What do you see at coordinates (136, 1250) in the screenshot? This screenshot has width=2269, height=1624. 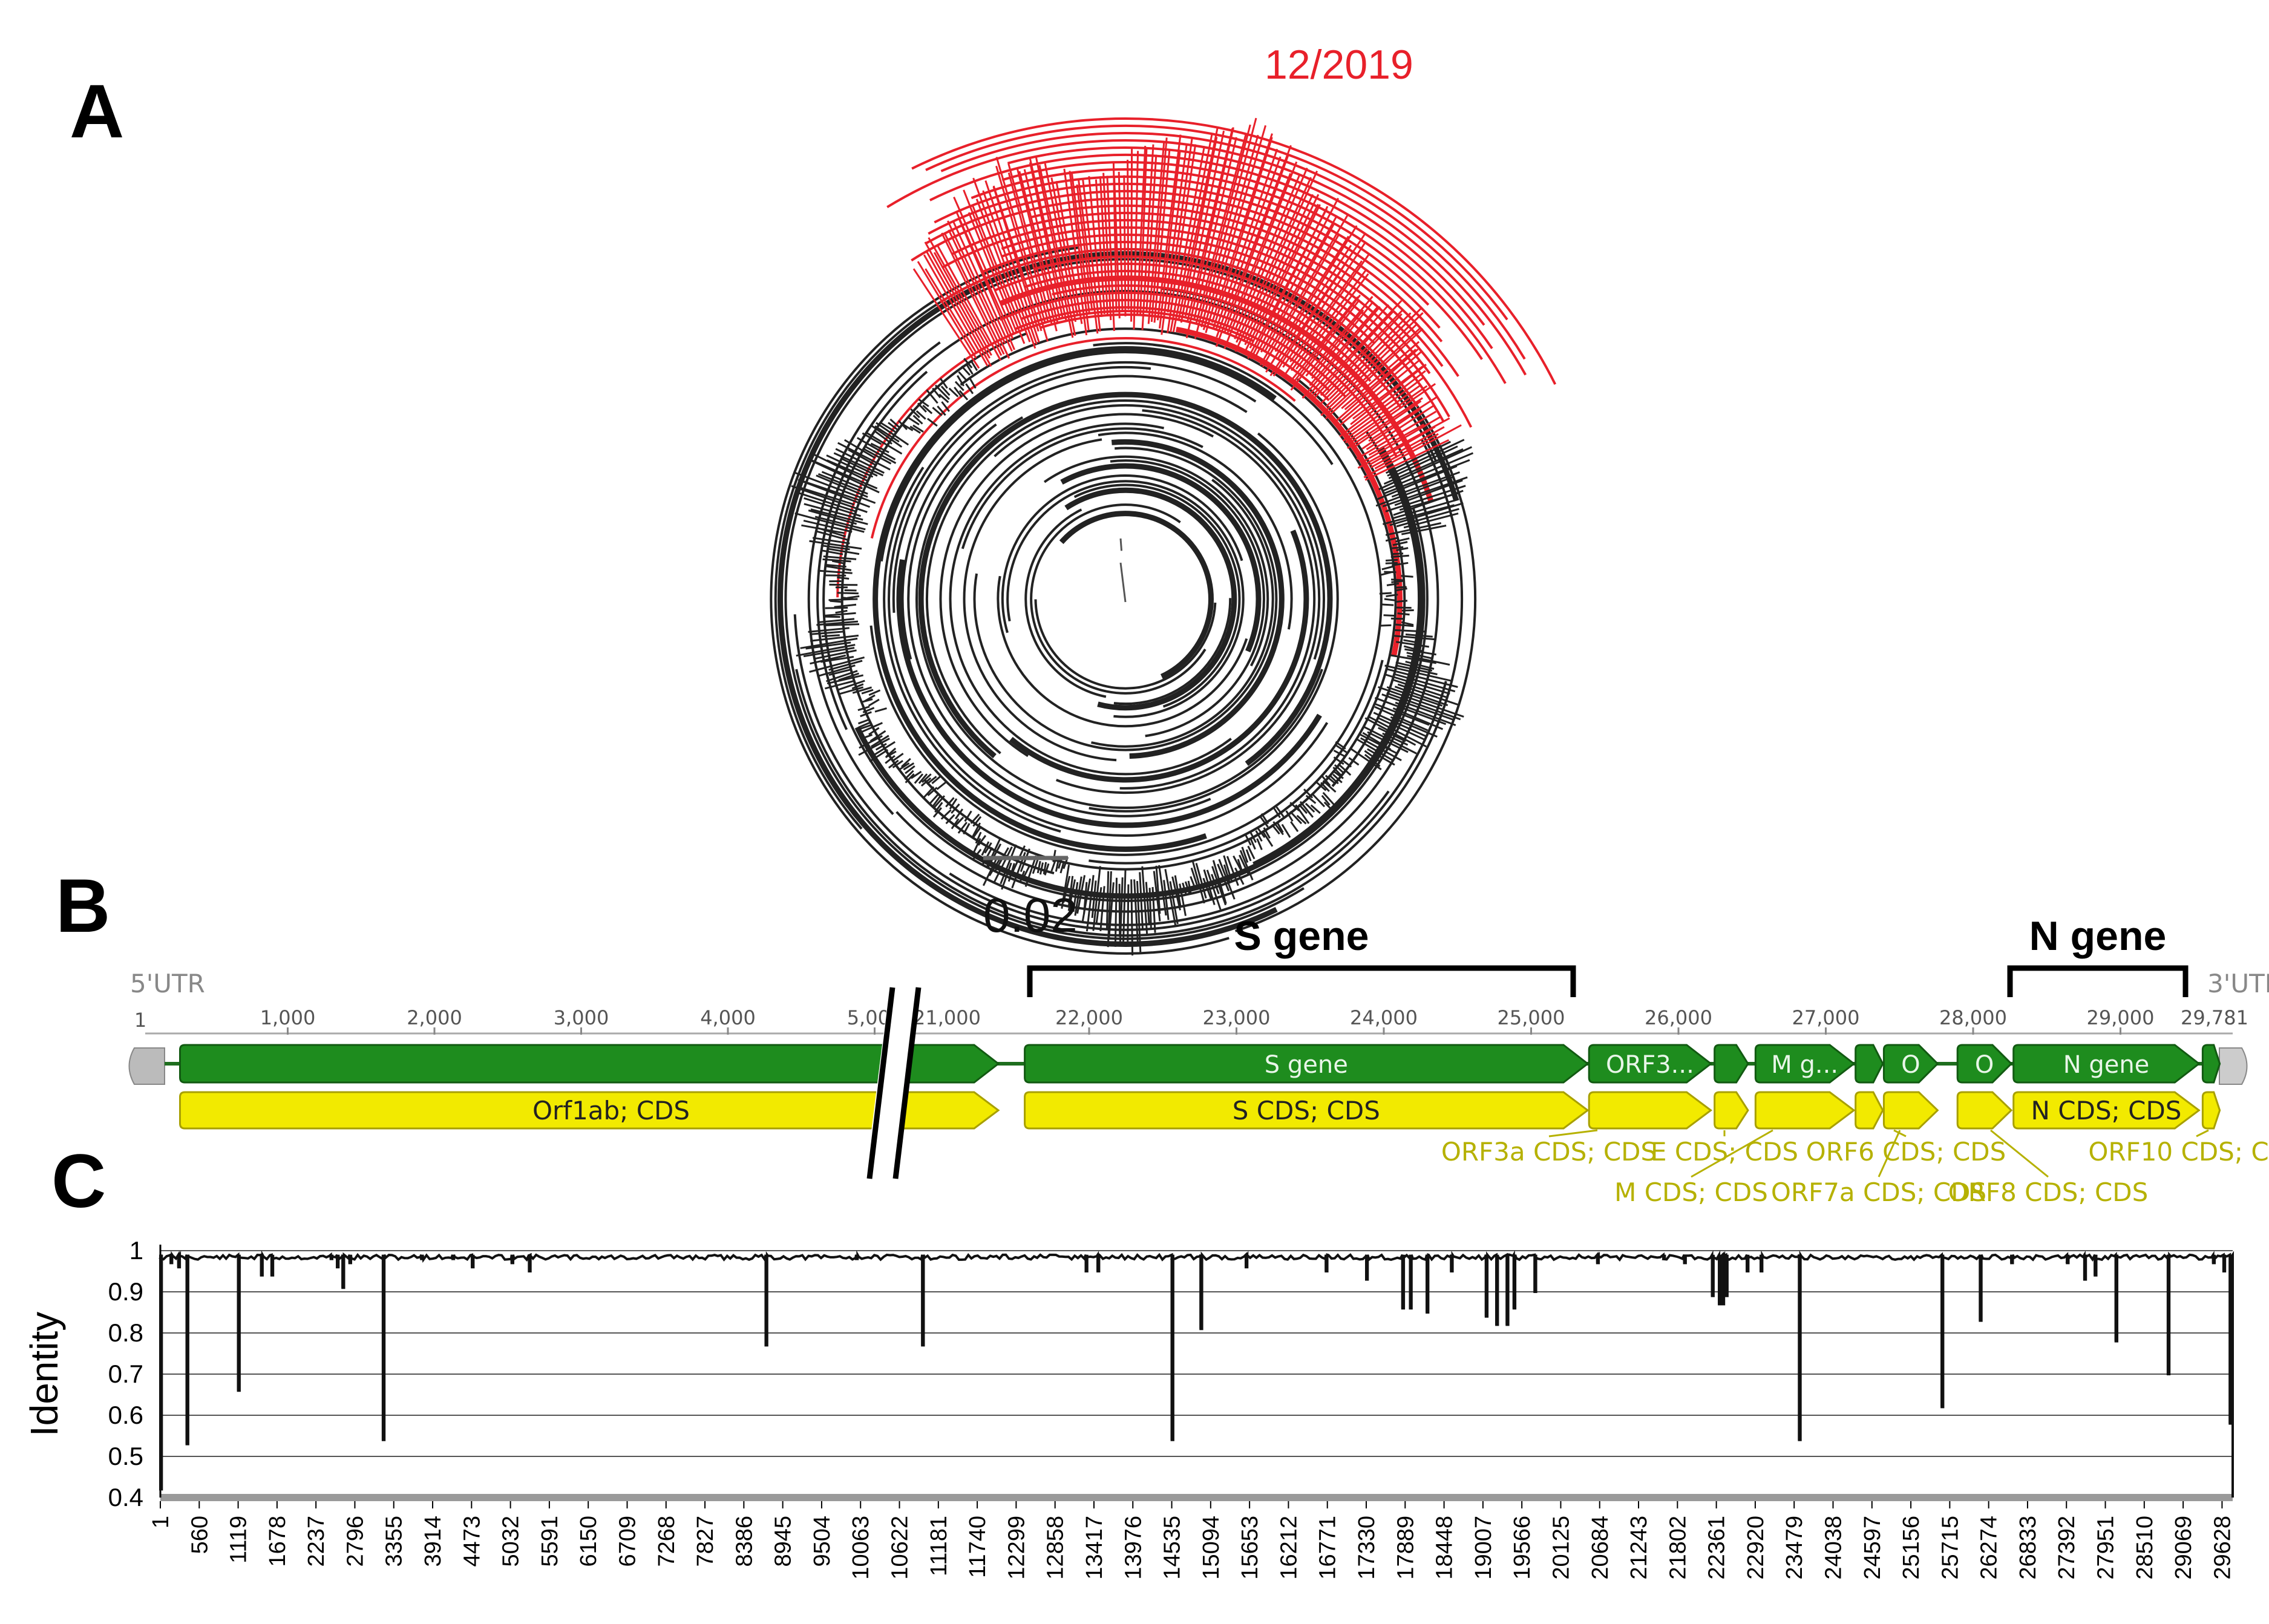 I see `y-tick-label: 1` at bounding box center [136, 1250].